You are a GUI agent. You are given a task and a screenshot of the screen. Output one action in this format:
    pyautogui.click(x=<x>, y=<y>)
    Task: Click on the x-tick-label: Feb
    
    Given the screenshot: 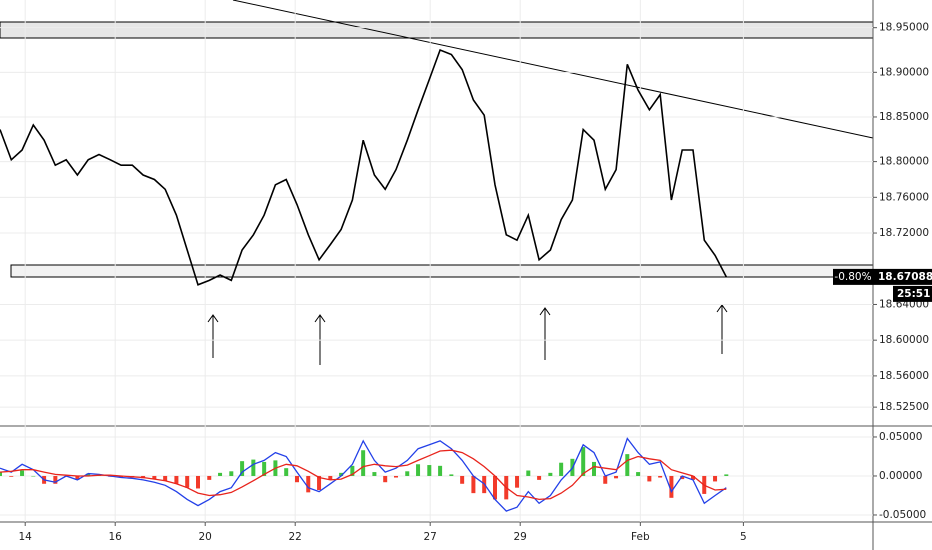 What is the action you would take?
    pyautogui.click(x=640, y=537)
    